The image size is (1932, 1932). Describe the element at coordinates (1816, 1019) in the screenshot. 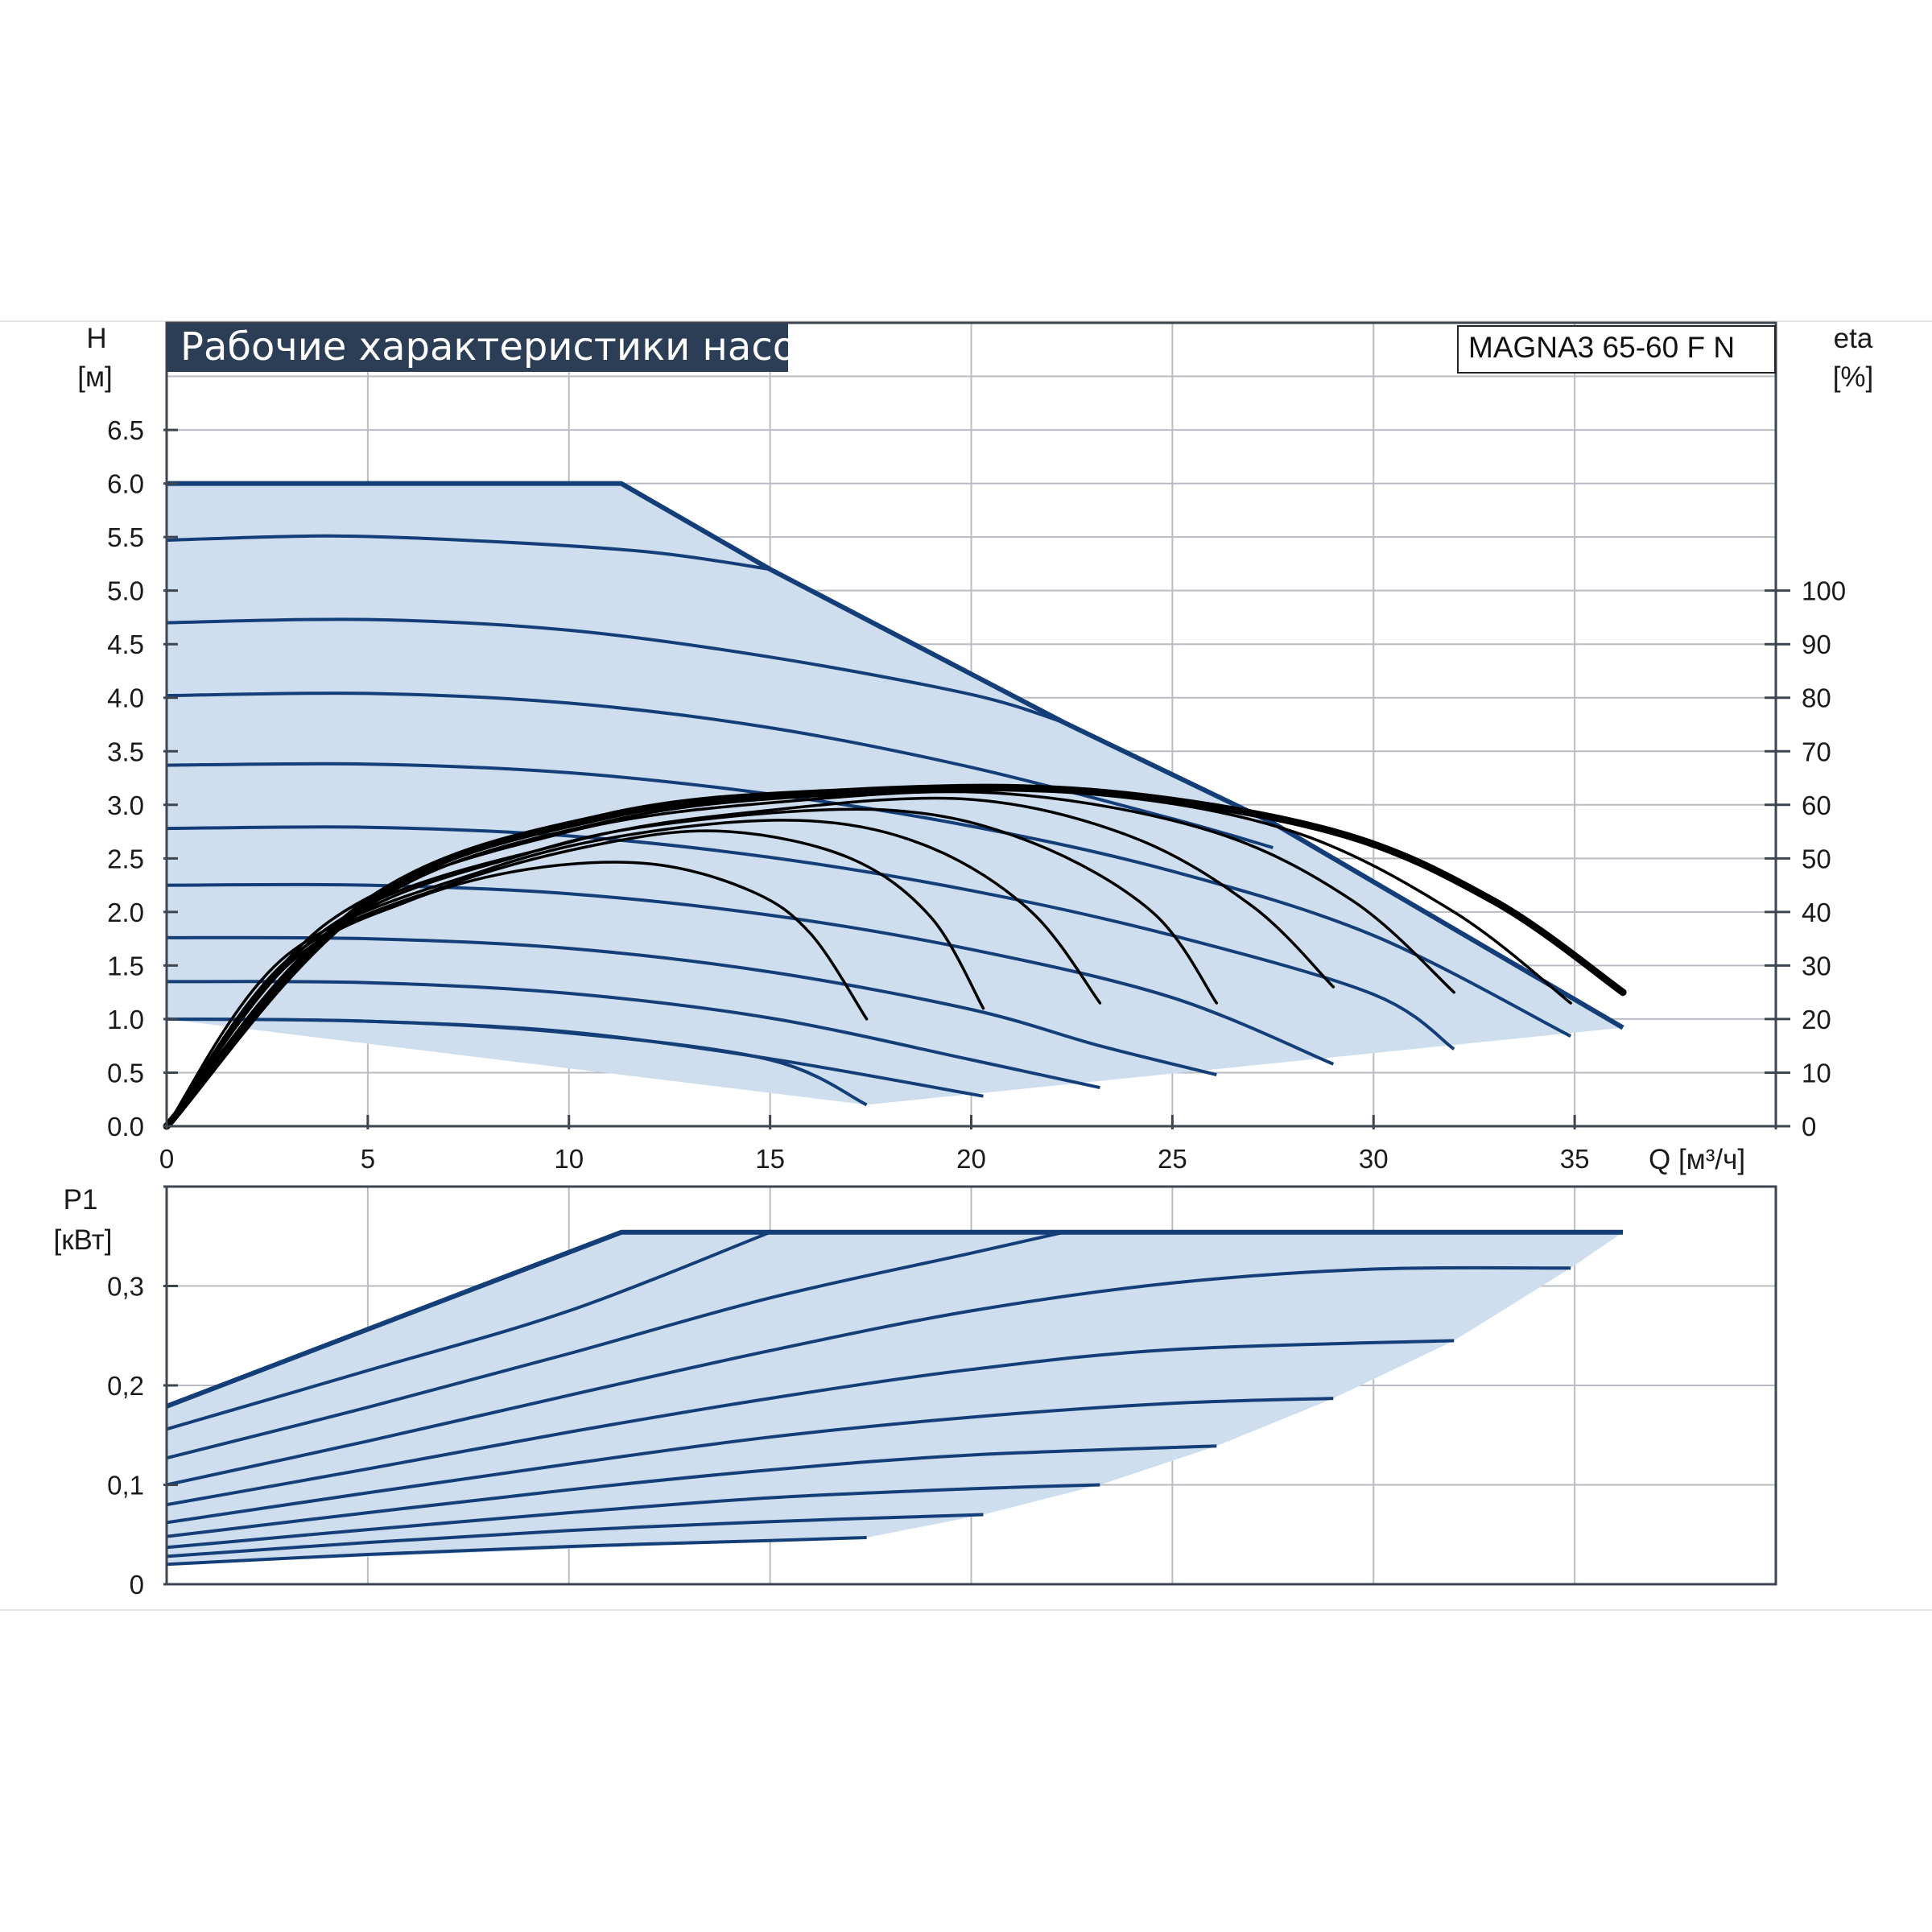

I see `efficiency-tick-label: 20` at that location.